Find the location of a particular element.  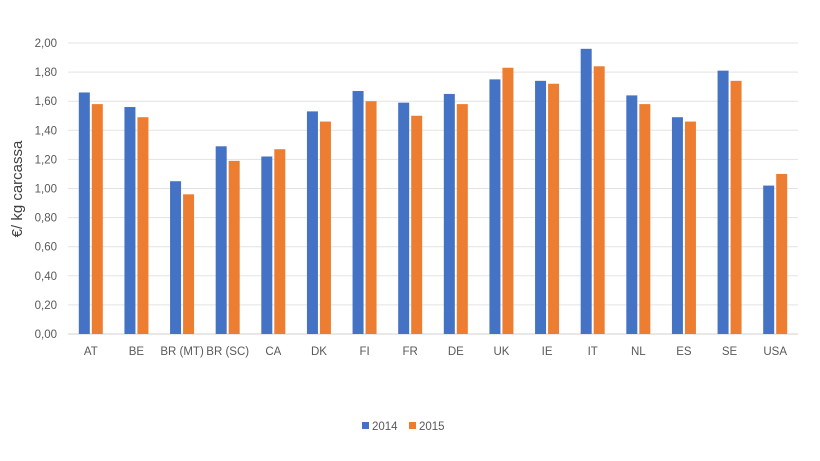

bar-2015-usa is located at coordinates (782, 253).